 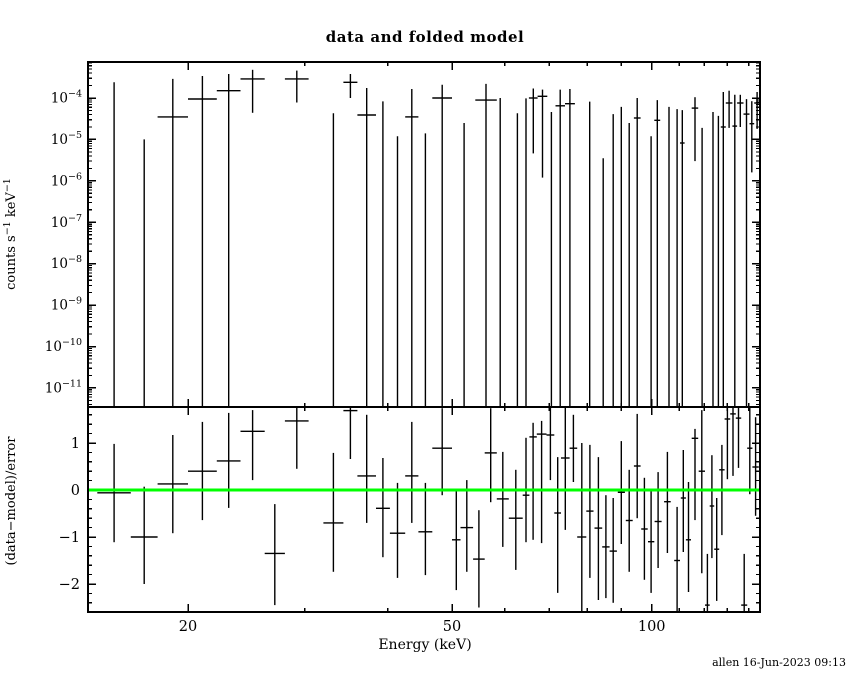 I want to click on bottom-y-axis-label: (data−model)/error, so click(x=11, y=501).